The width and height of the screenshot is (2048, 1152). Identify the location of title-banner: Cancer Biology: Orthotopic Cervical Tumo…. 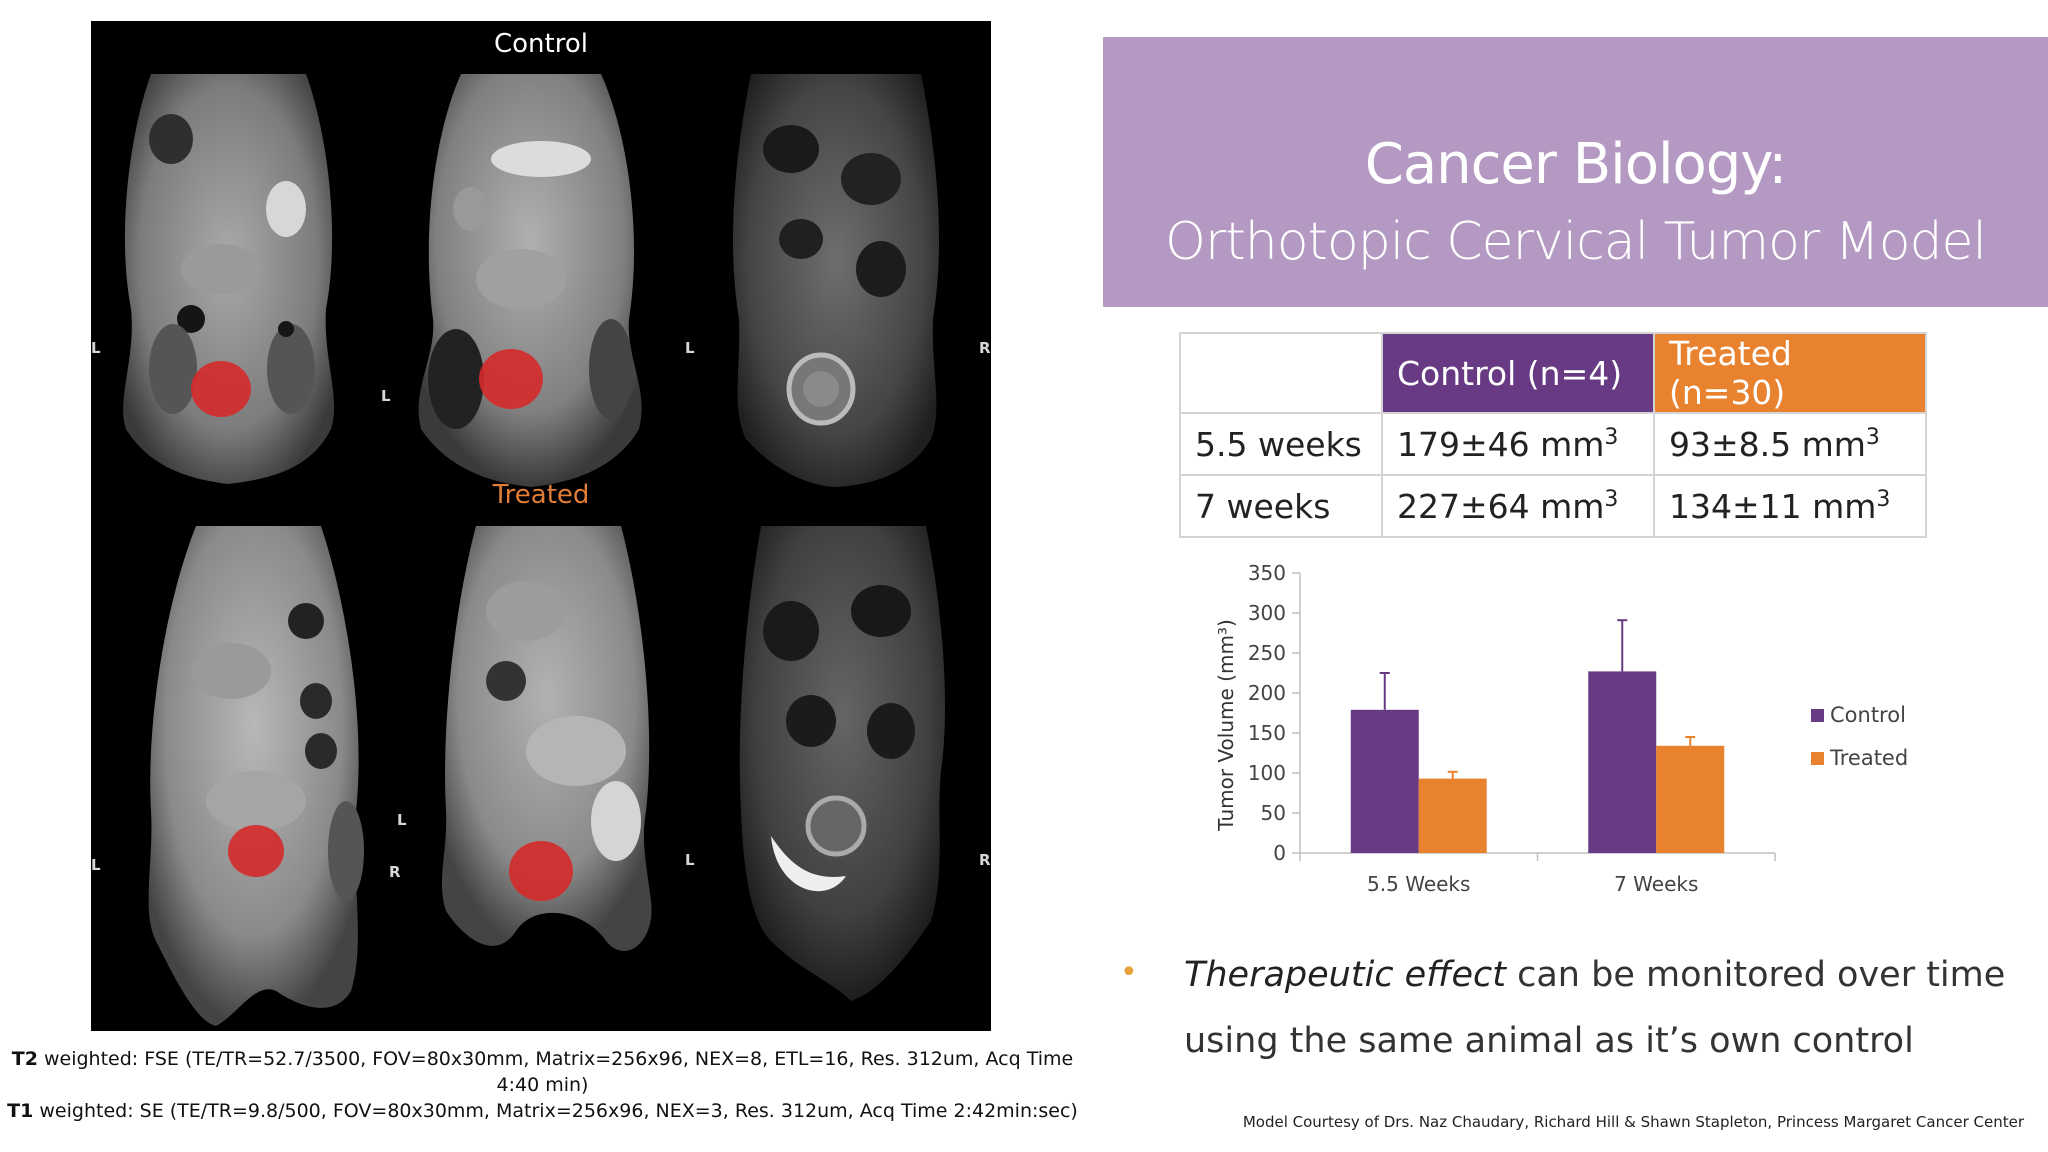
(1575, 172).